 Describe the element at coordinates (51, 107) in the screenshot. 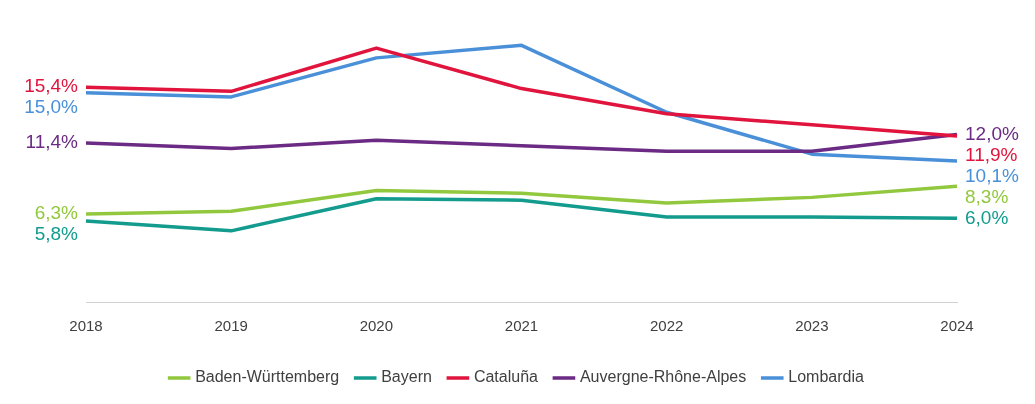

I see `data-label: 15,0%` at that location.